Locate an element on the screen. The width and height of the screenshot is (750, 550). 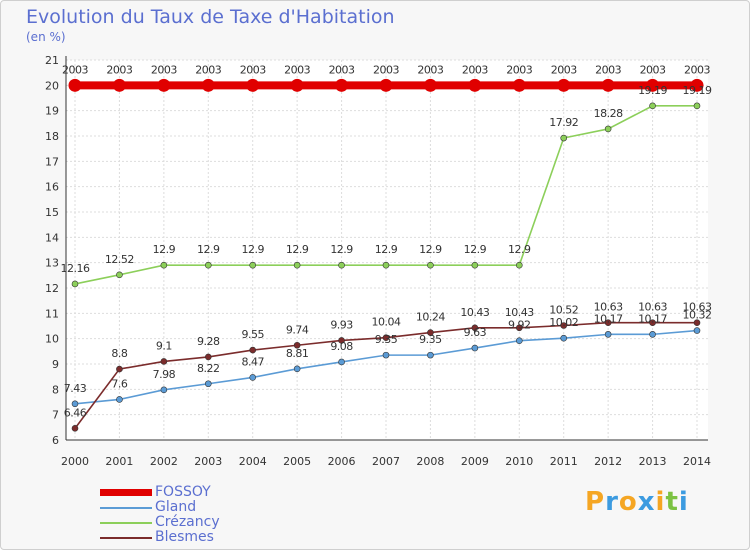
x-tick-label: 2011 is located at coordinates (564, 461).